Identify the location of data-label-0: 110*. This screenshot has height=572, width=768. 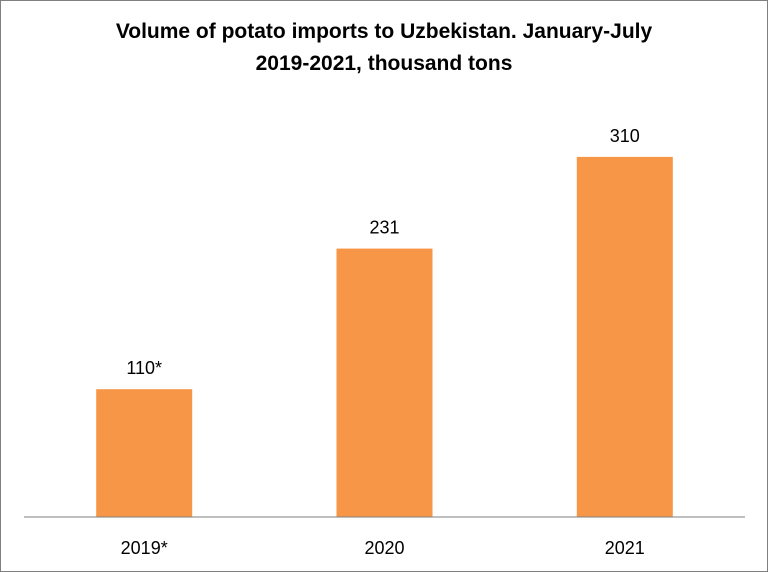
(144, 368).